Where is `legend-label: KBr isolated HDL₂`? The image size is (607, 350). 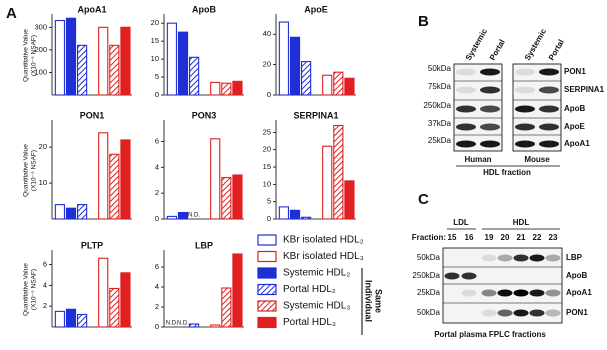 legend-label: KBr isolated HDL₂ is located at coordinates (323, 240).